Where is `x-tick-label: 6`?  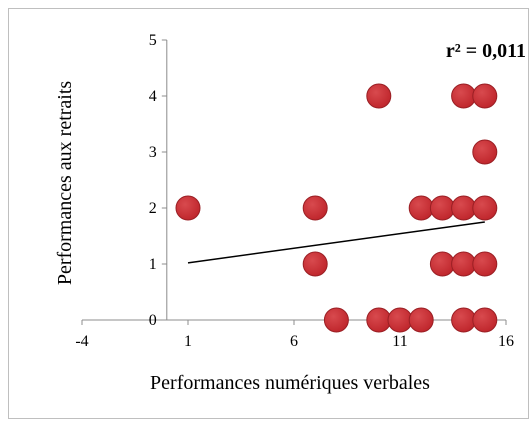 x-tick-label: 6 is located at coordinates (294, 341).